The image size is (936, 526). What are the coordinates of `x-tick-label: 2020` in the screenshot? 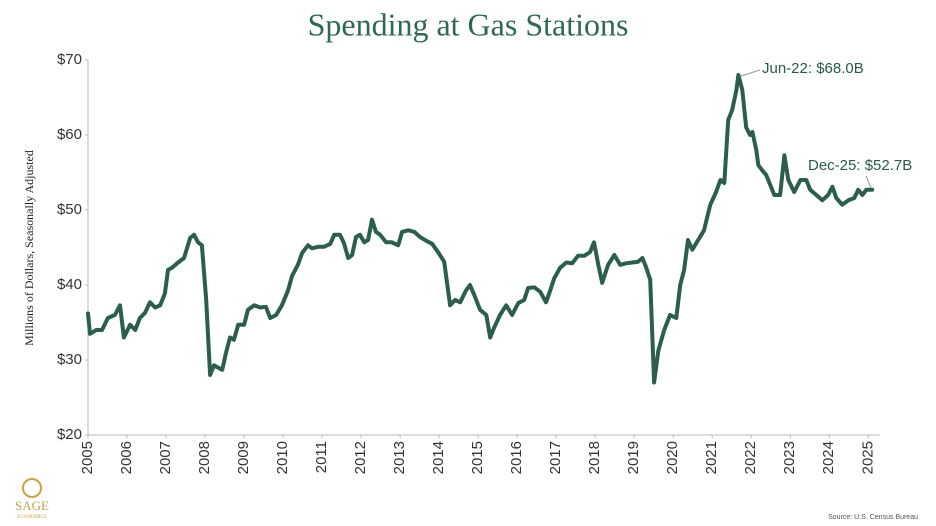 It's located at (672, 457).